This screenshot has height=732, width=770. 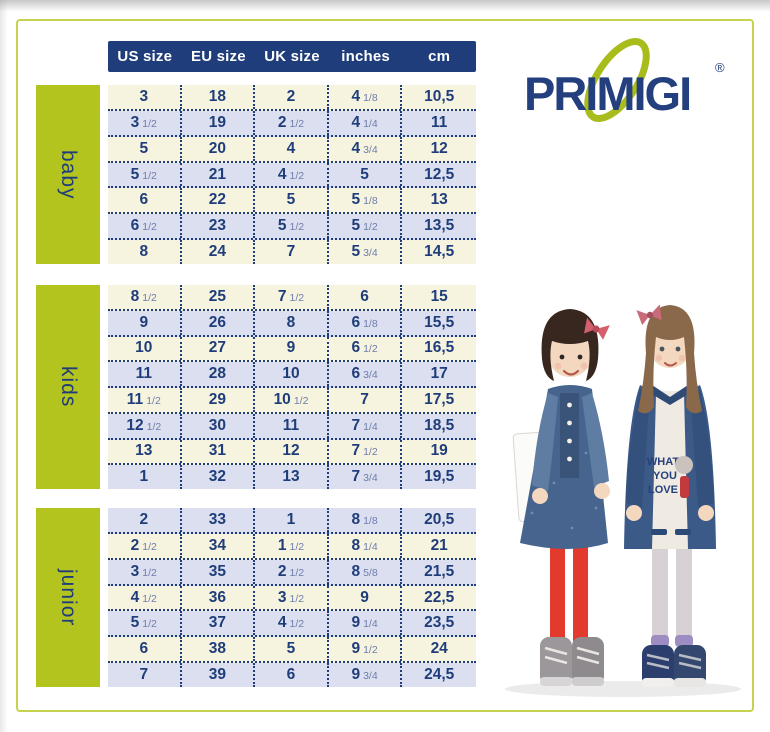 I want to click on laces, so click(x=572, y=655).